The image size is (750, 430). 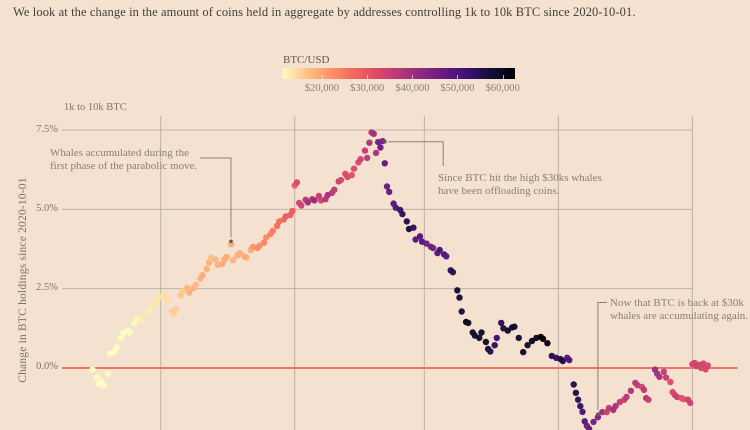 What do you see at coordinates (47, 288) in the screenshot?
I see `y-tick-label: 2.5%` at bounding box center [47, 288].